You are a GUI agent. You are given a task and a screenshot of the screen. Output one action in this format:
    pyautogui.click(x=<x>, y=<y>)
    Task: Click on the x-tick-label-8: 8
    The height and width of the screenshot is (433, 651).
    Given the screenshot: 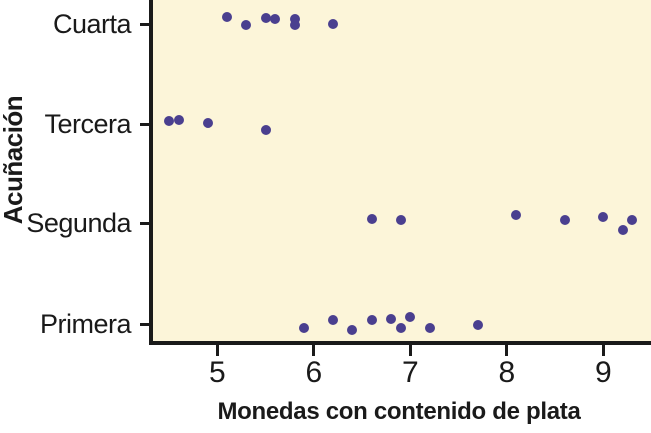 What is the action you would take?
    pyautogui.click(x=507, y=372)
    